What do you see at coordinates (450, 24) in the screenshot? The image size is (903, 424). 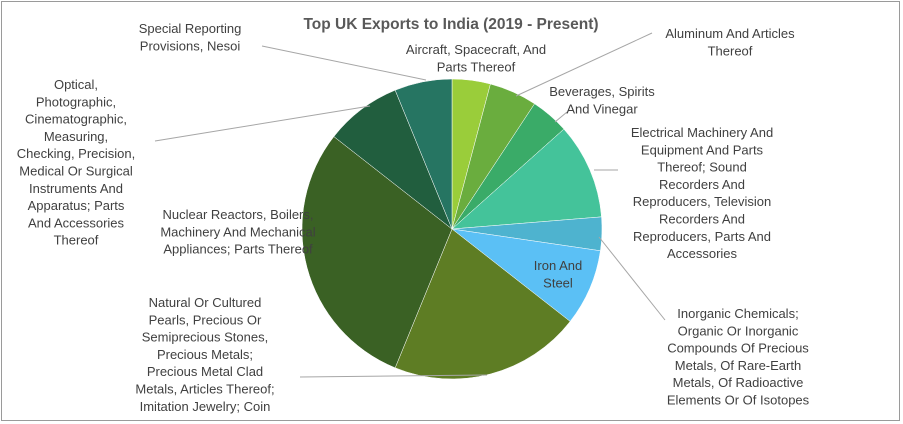 I see `chart-title: Top UK Exports to India (2019 - Present)` at bounding box center [450, 24].